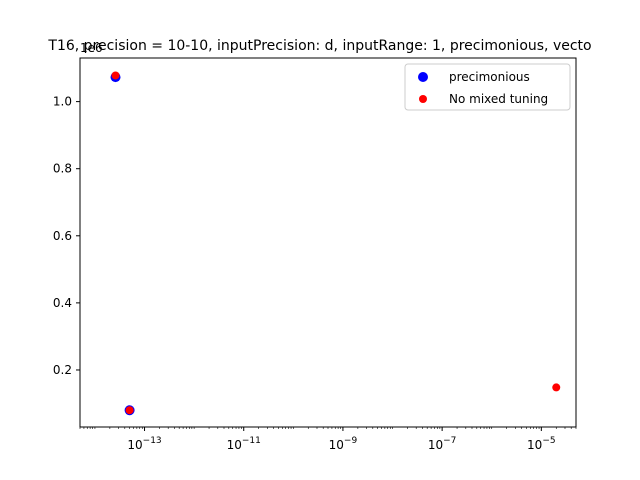  I want to click on y-tick-label: 0.4, so click(62, 303).